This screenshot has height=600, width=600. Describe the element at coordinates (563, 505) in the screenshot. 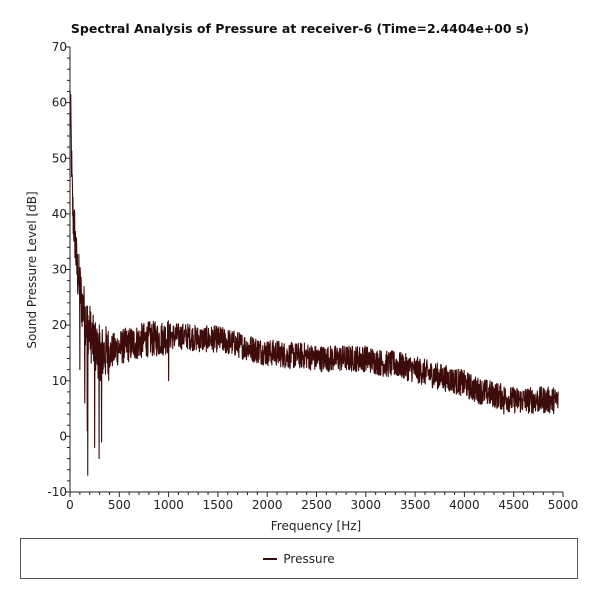

I see `x-tick-label: 5000` at that location.